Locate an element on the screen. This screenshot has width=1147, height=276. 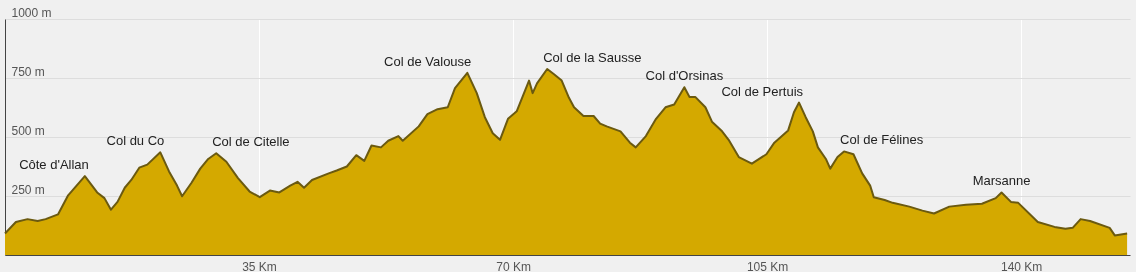
annotation: Col d'Orsinas is located at coordinates (684, 76).